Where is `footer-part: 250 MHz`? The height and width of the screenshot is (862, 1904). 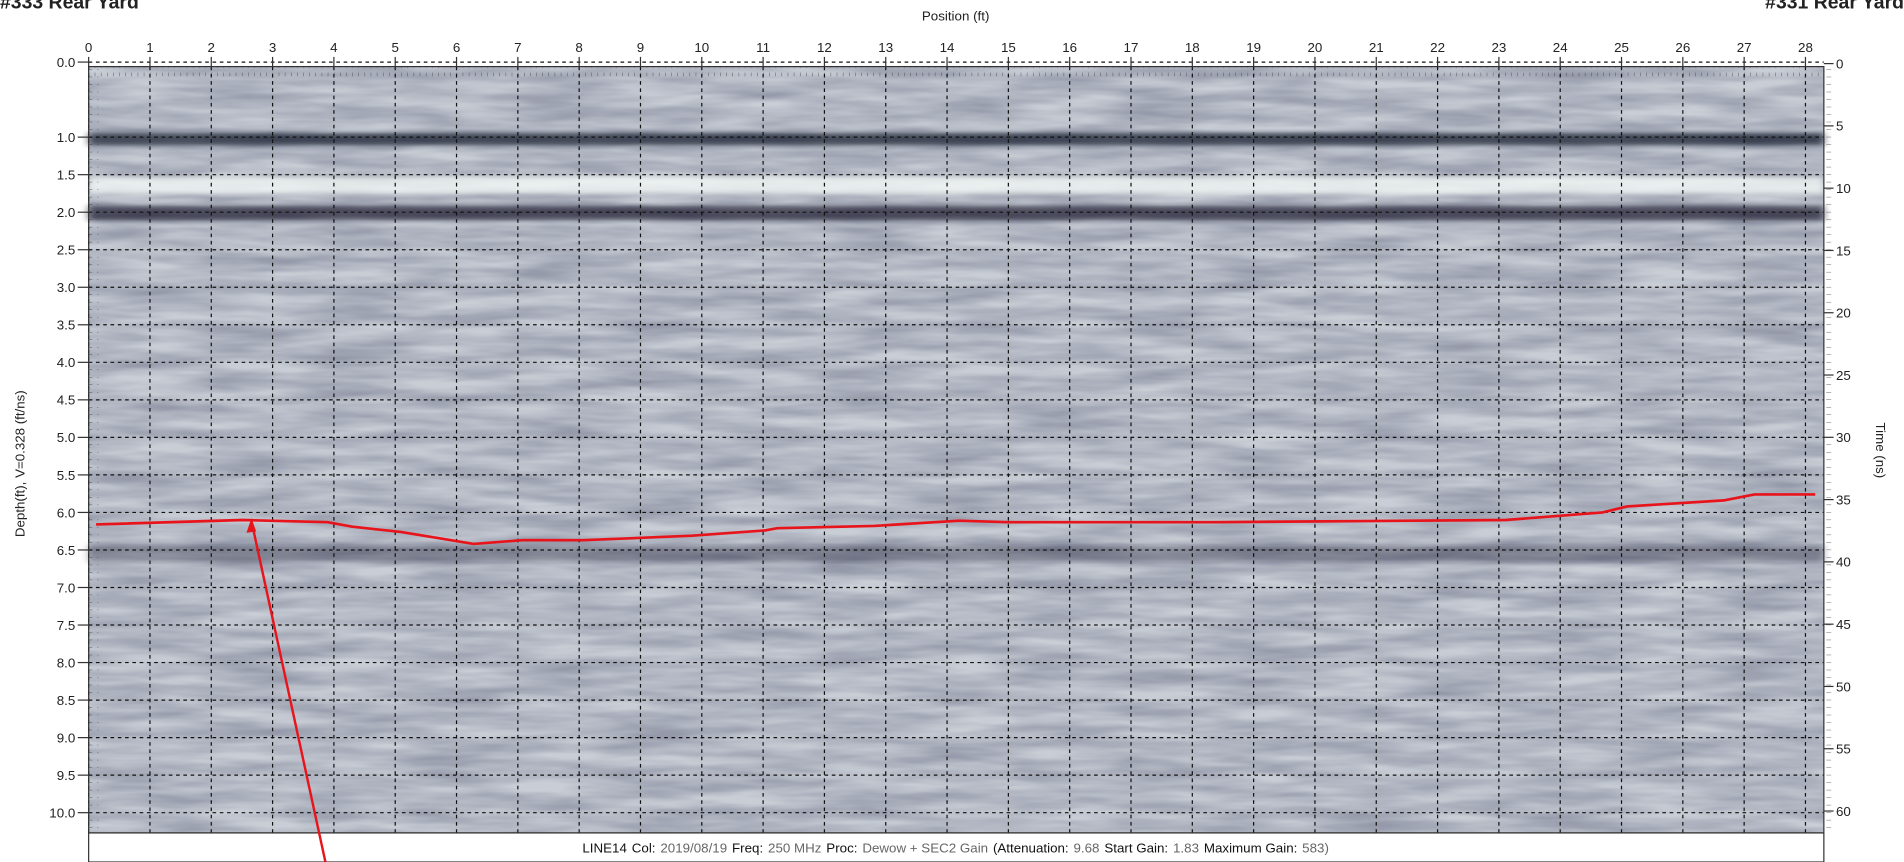 footer-part: 250 MHz is located at coordinates (794, 847).